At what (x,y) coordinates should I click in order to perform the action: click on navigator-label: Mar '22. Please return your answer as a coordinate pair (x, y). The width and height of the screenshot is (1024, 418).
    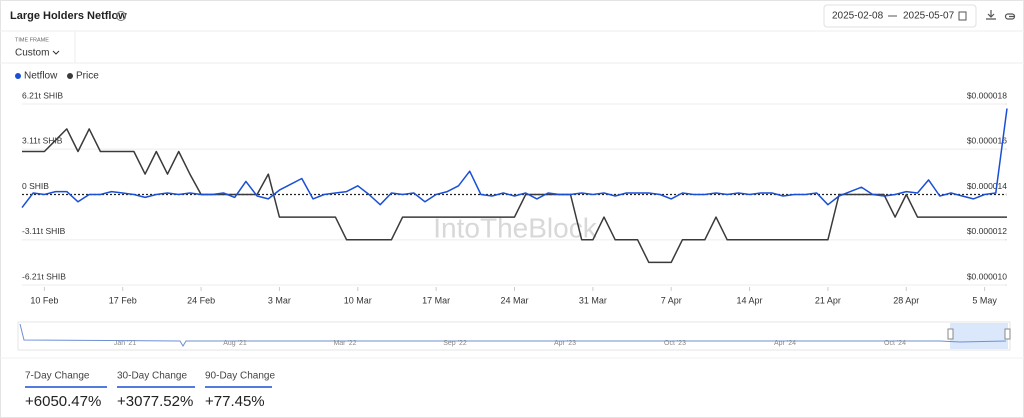
    Looking at the image, I should click on (344, 343).